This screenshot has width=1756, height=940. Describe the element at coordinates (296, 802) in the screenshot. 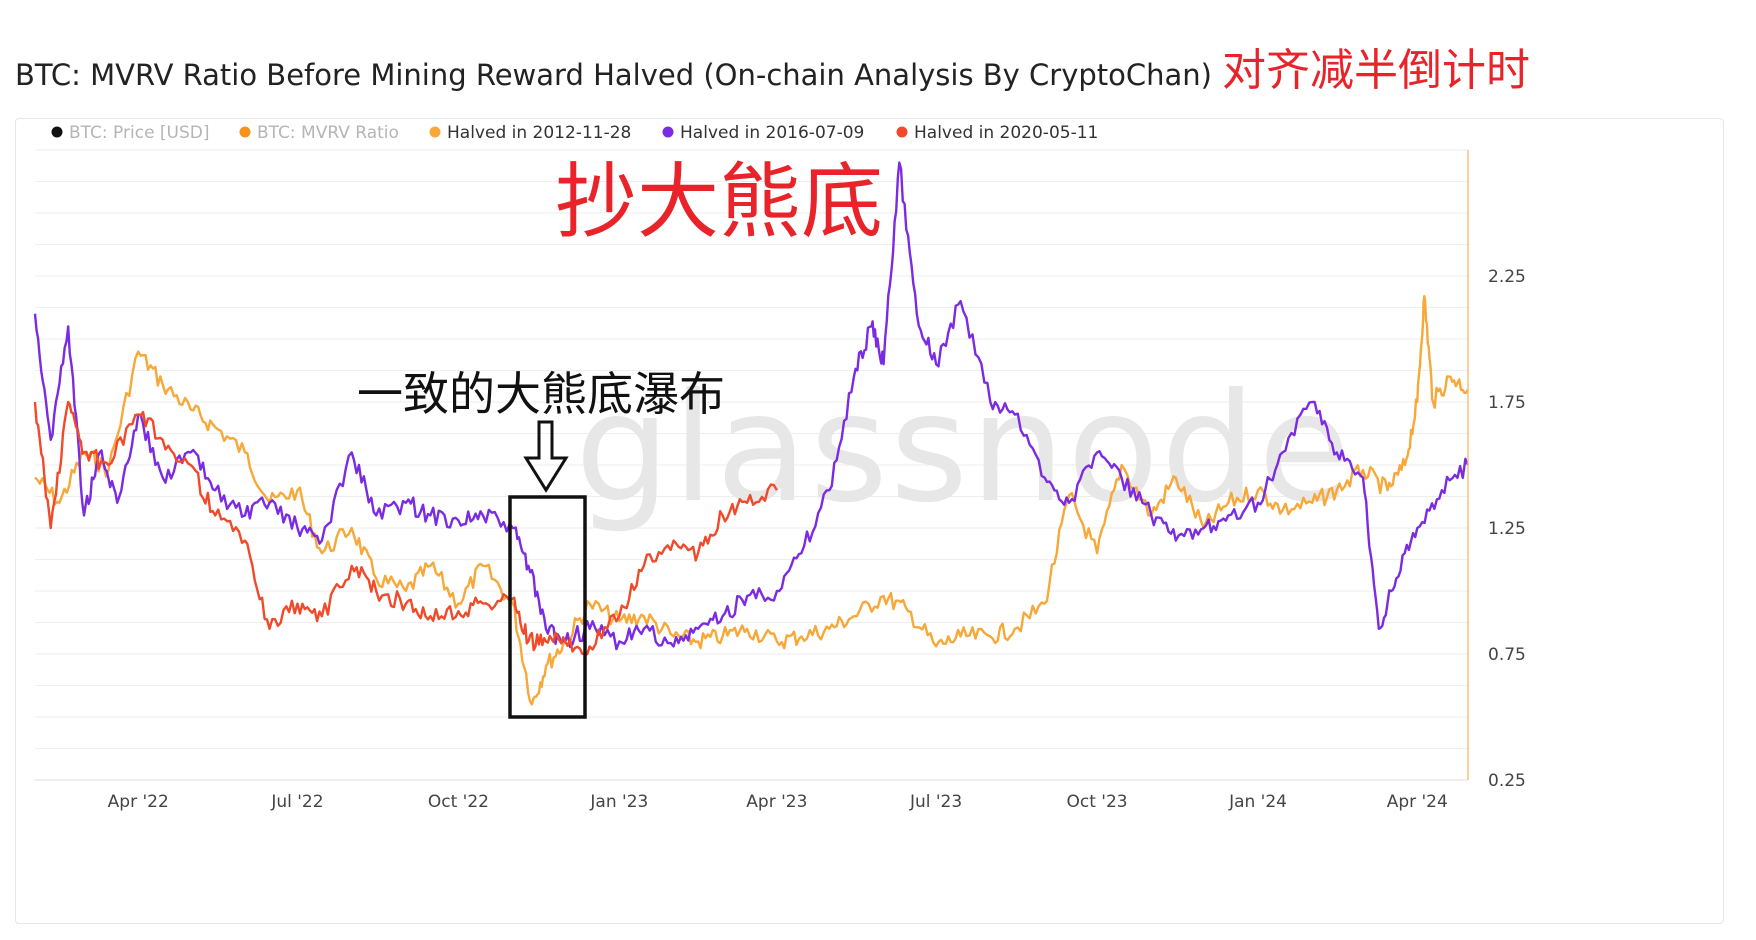

I see `x-tick-label: Jul '22` at that location.